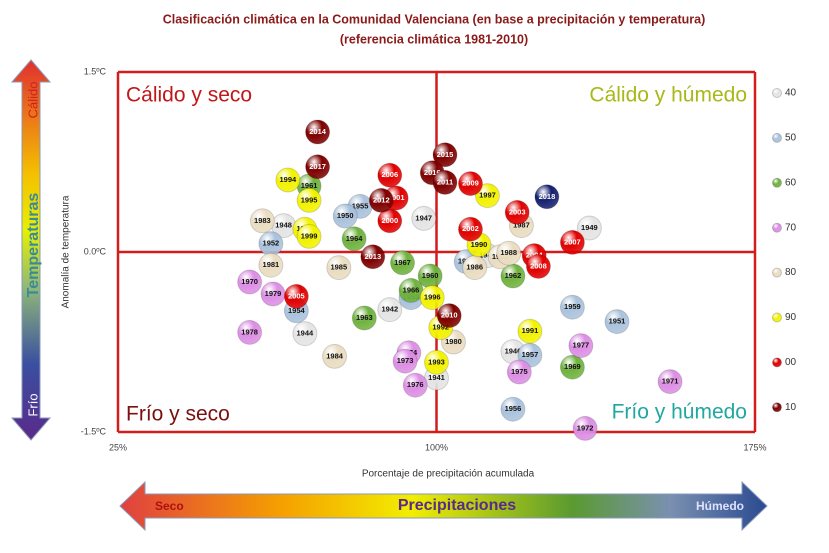 This screenshot has height=553, width=829. I want to click on point-label: 1949, so click(589, 227).